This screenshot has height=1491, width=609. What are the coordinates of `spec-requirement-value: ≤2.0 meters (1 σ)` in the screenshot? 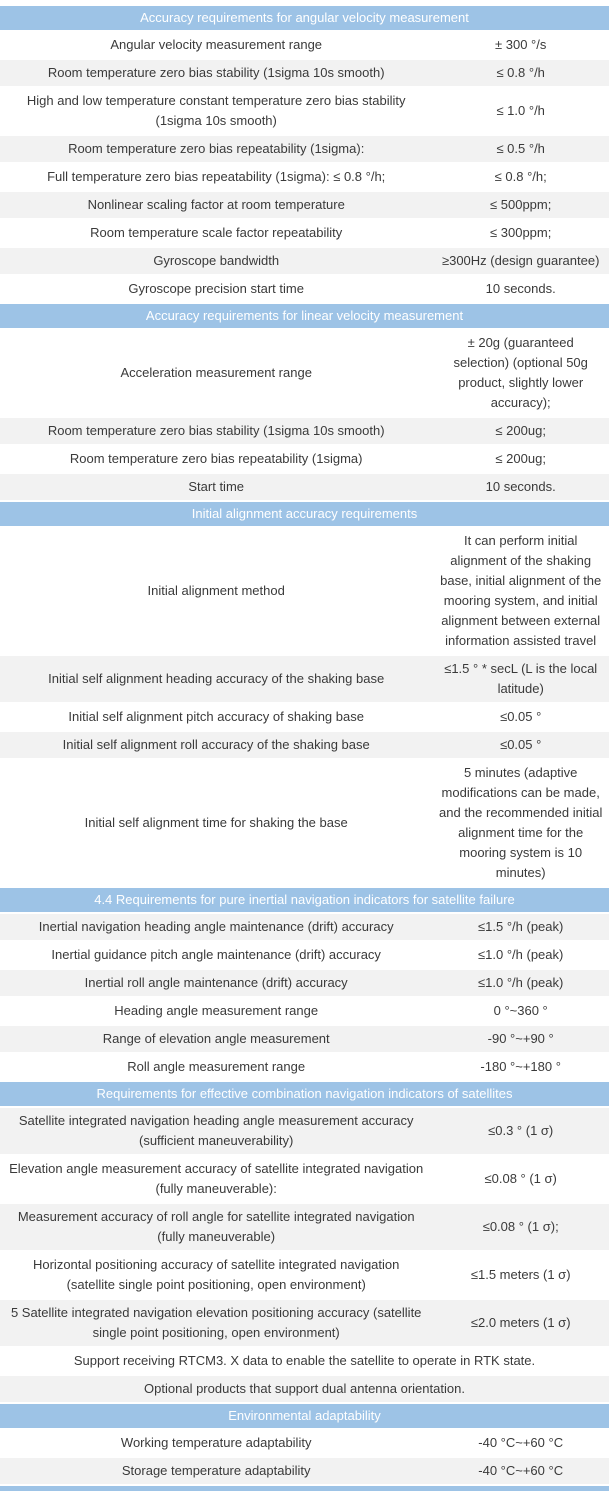 It's located at (520, 1323).